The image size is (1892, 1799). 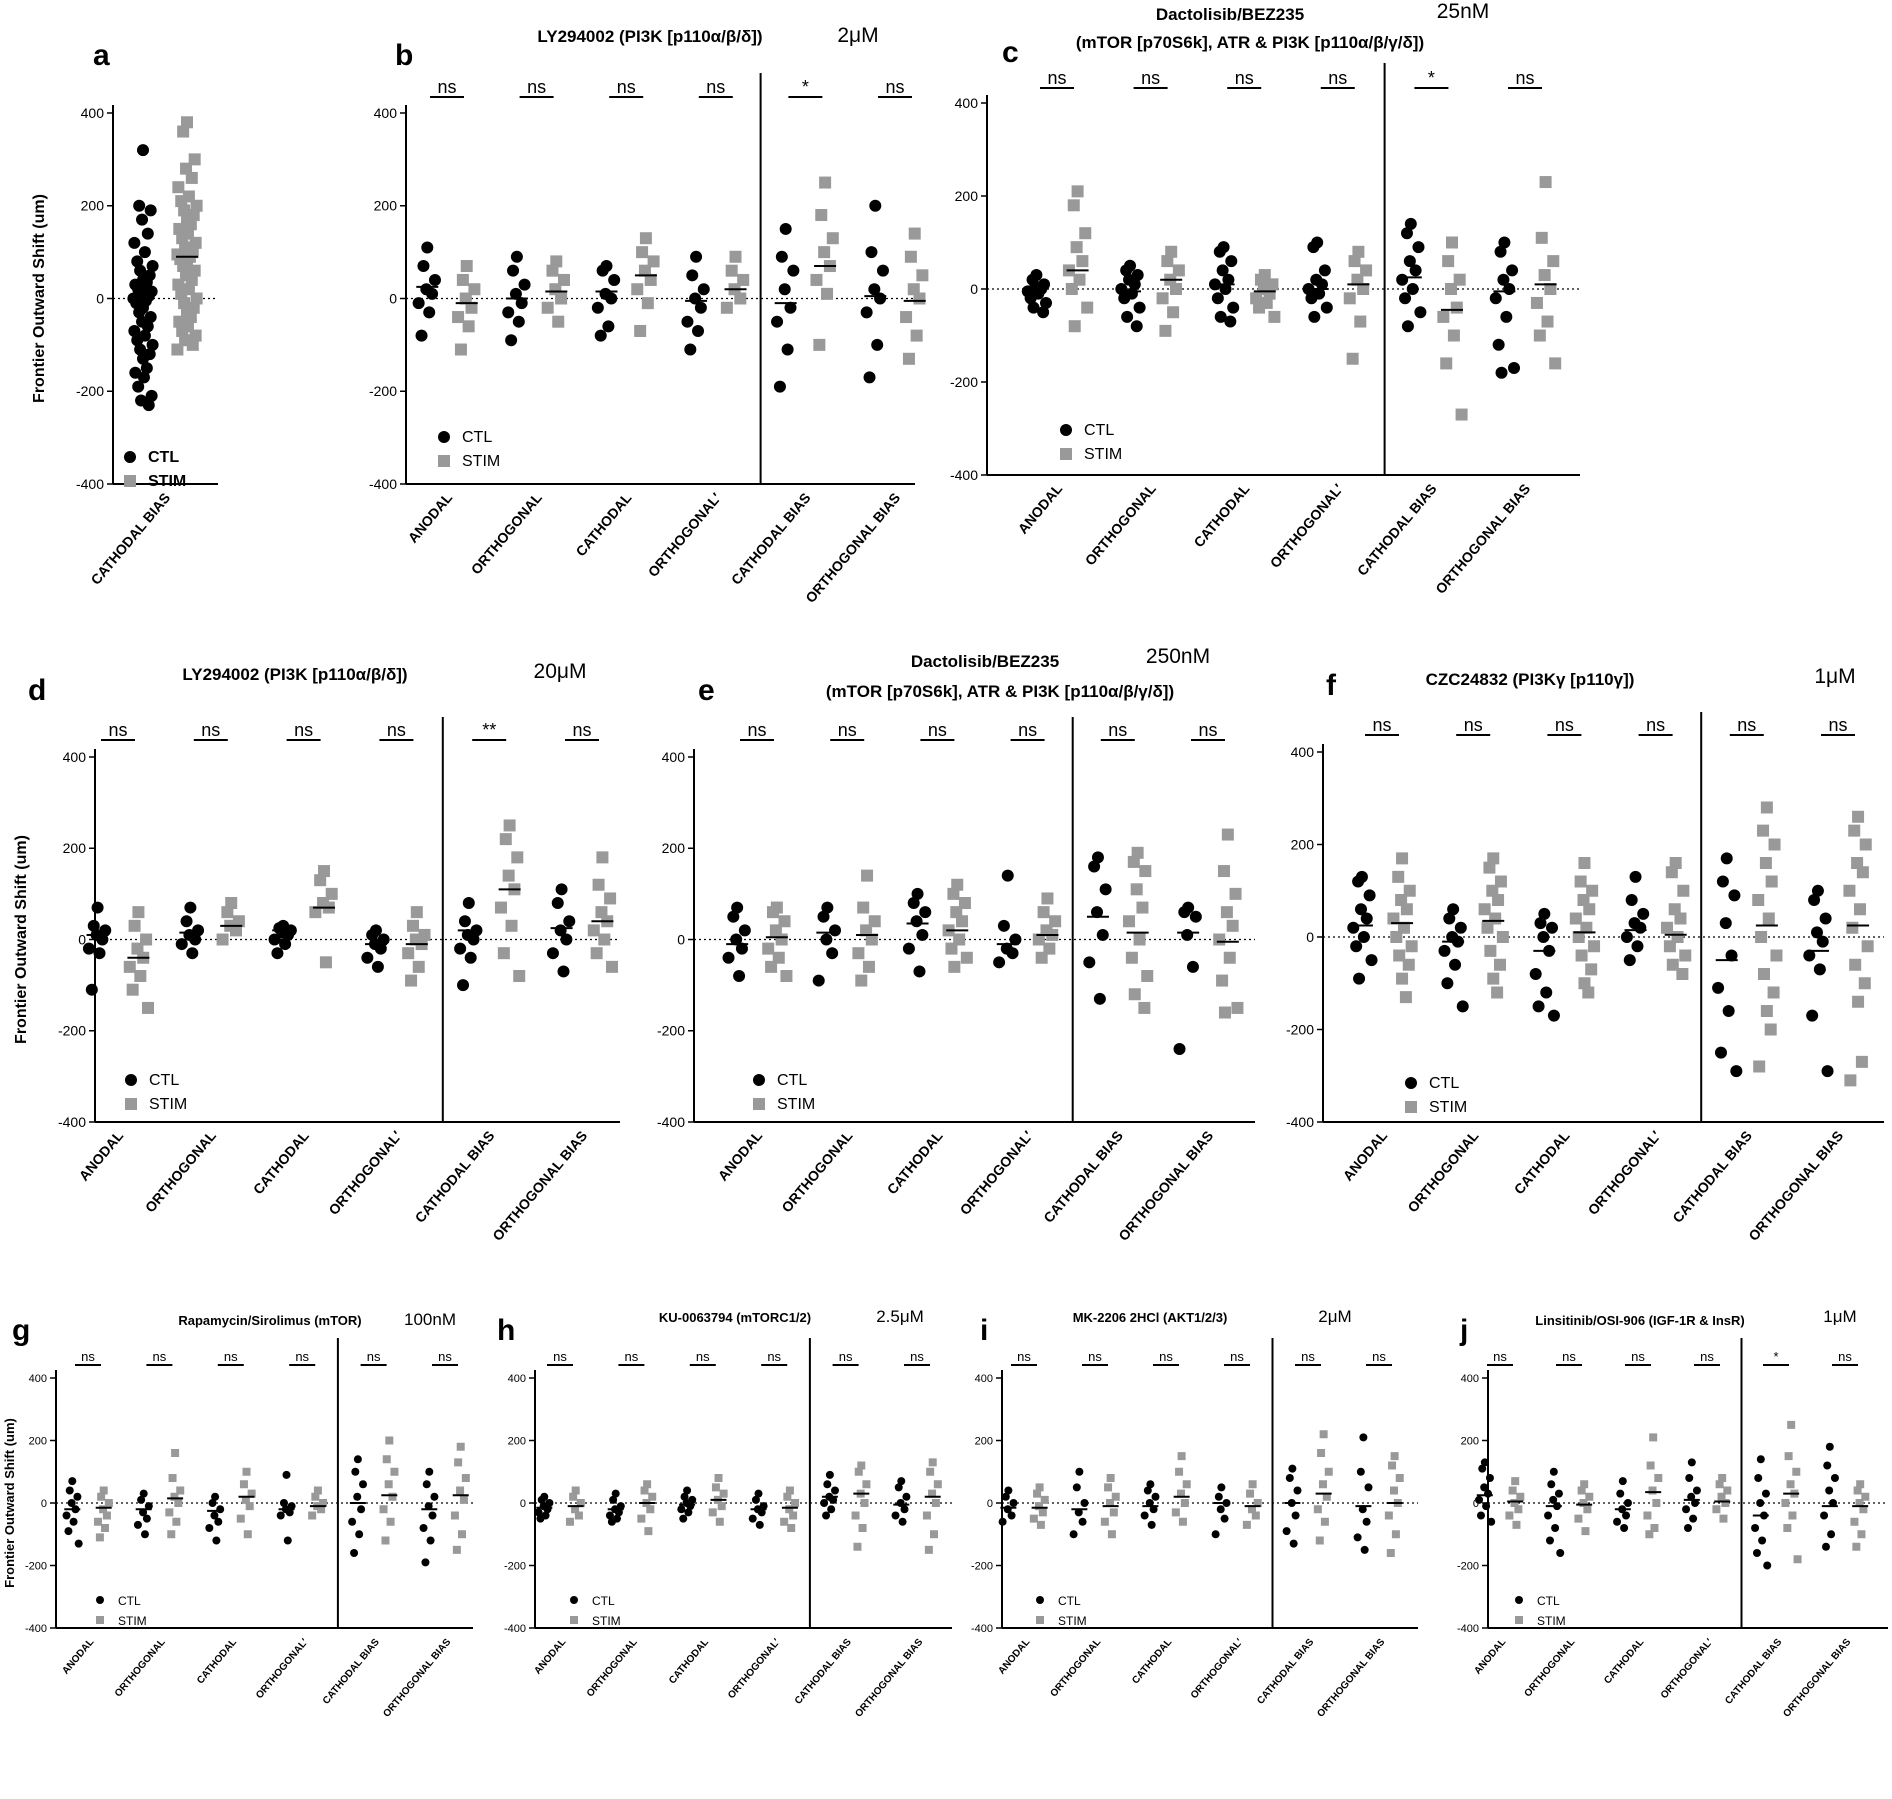 I want to click on panel-concentration: 20μM, so click(x=560, y=671).